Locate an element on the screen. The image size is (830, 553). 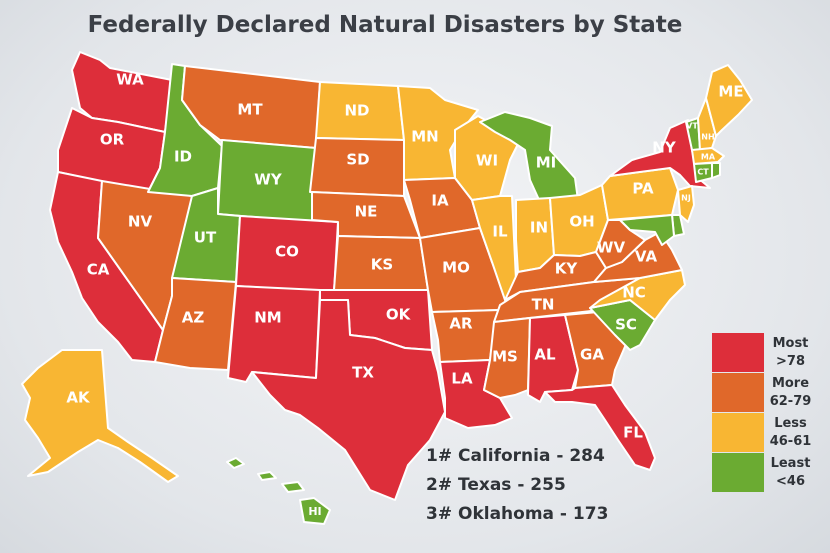
label-HI: HI is located at coordinates (314, 511).